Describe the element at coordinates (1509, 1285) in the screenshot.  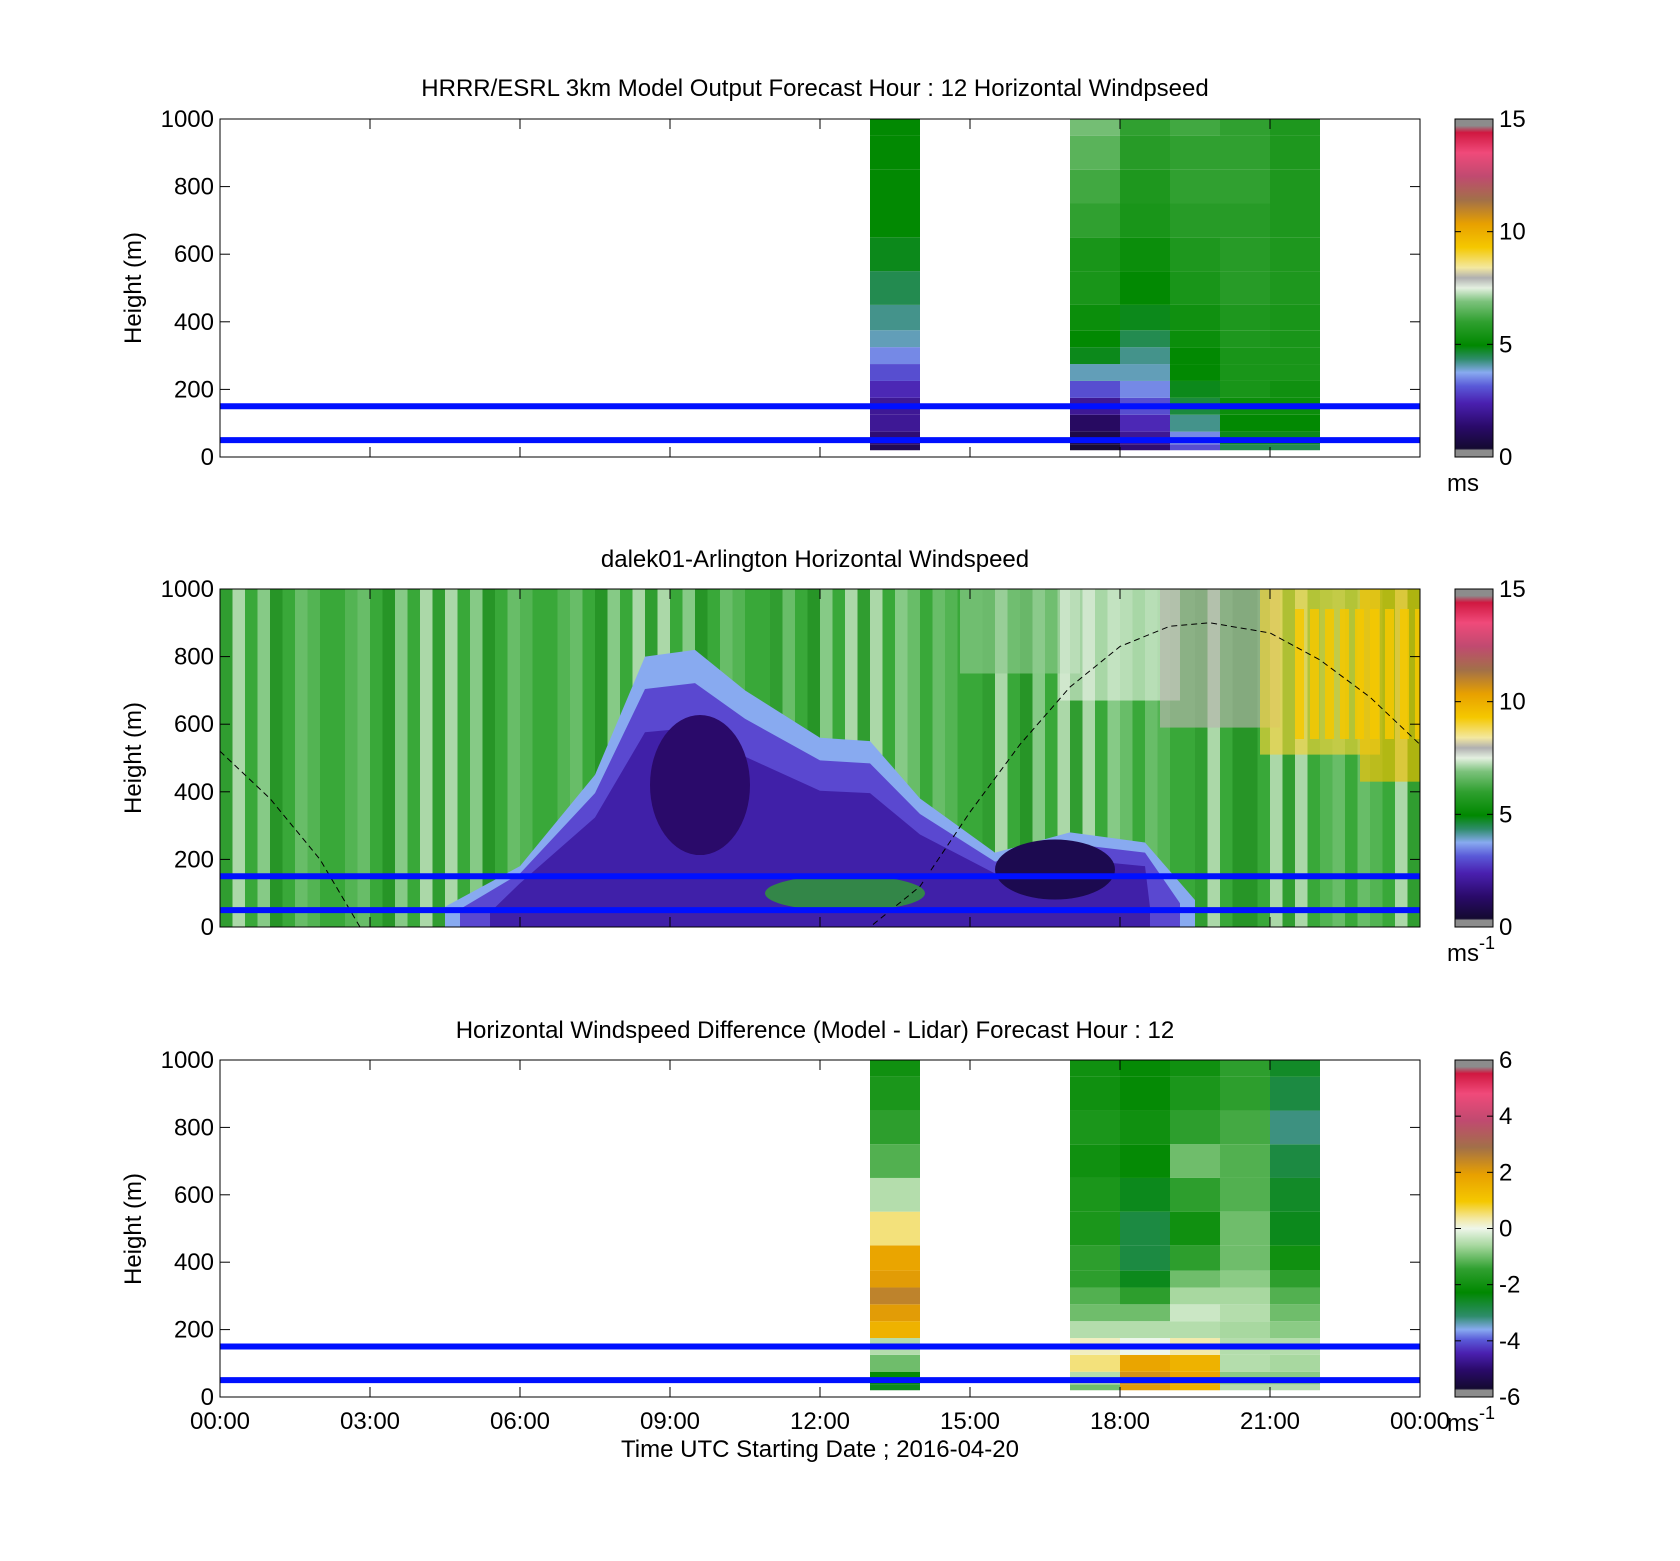
I see `colorbar-tick-label: -2` at that location.